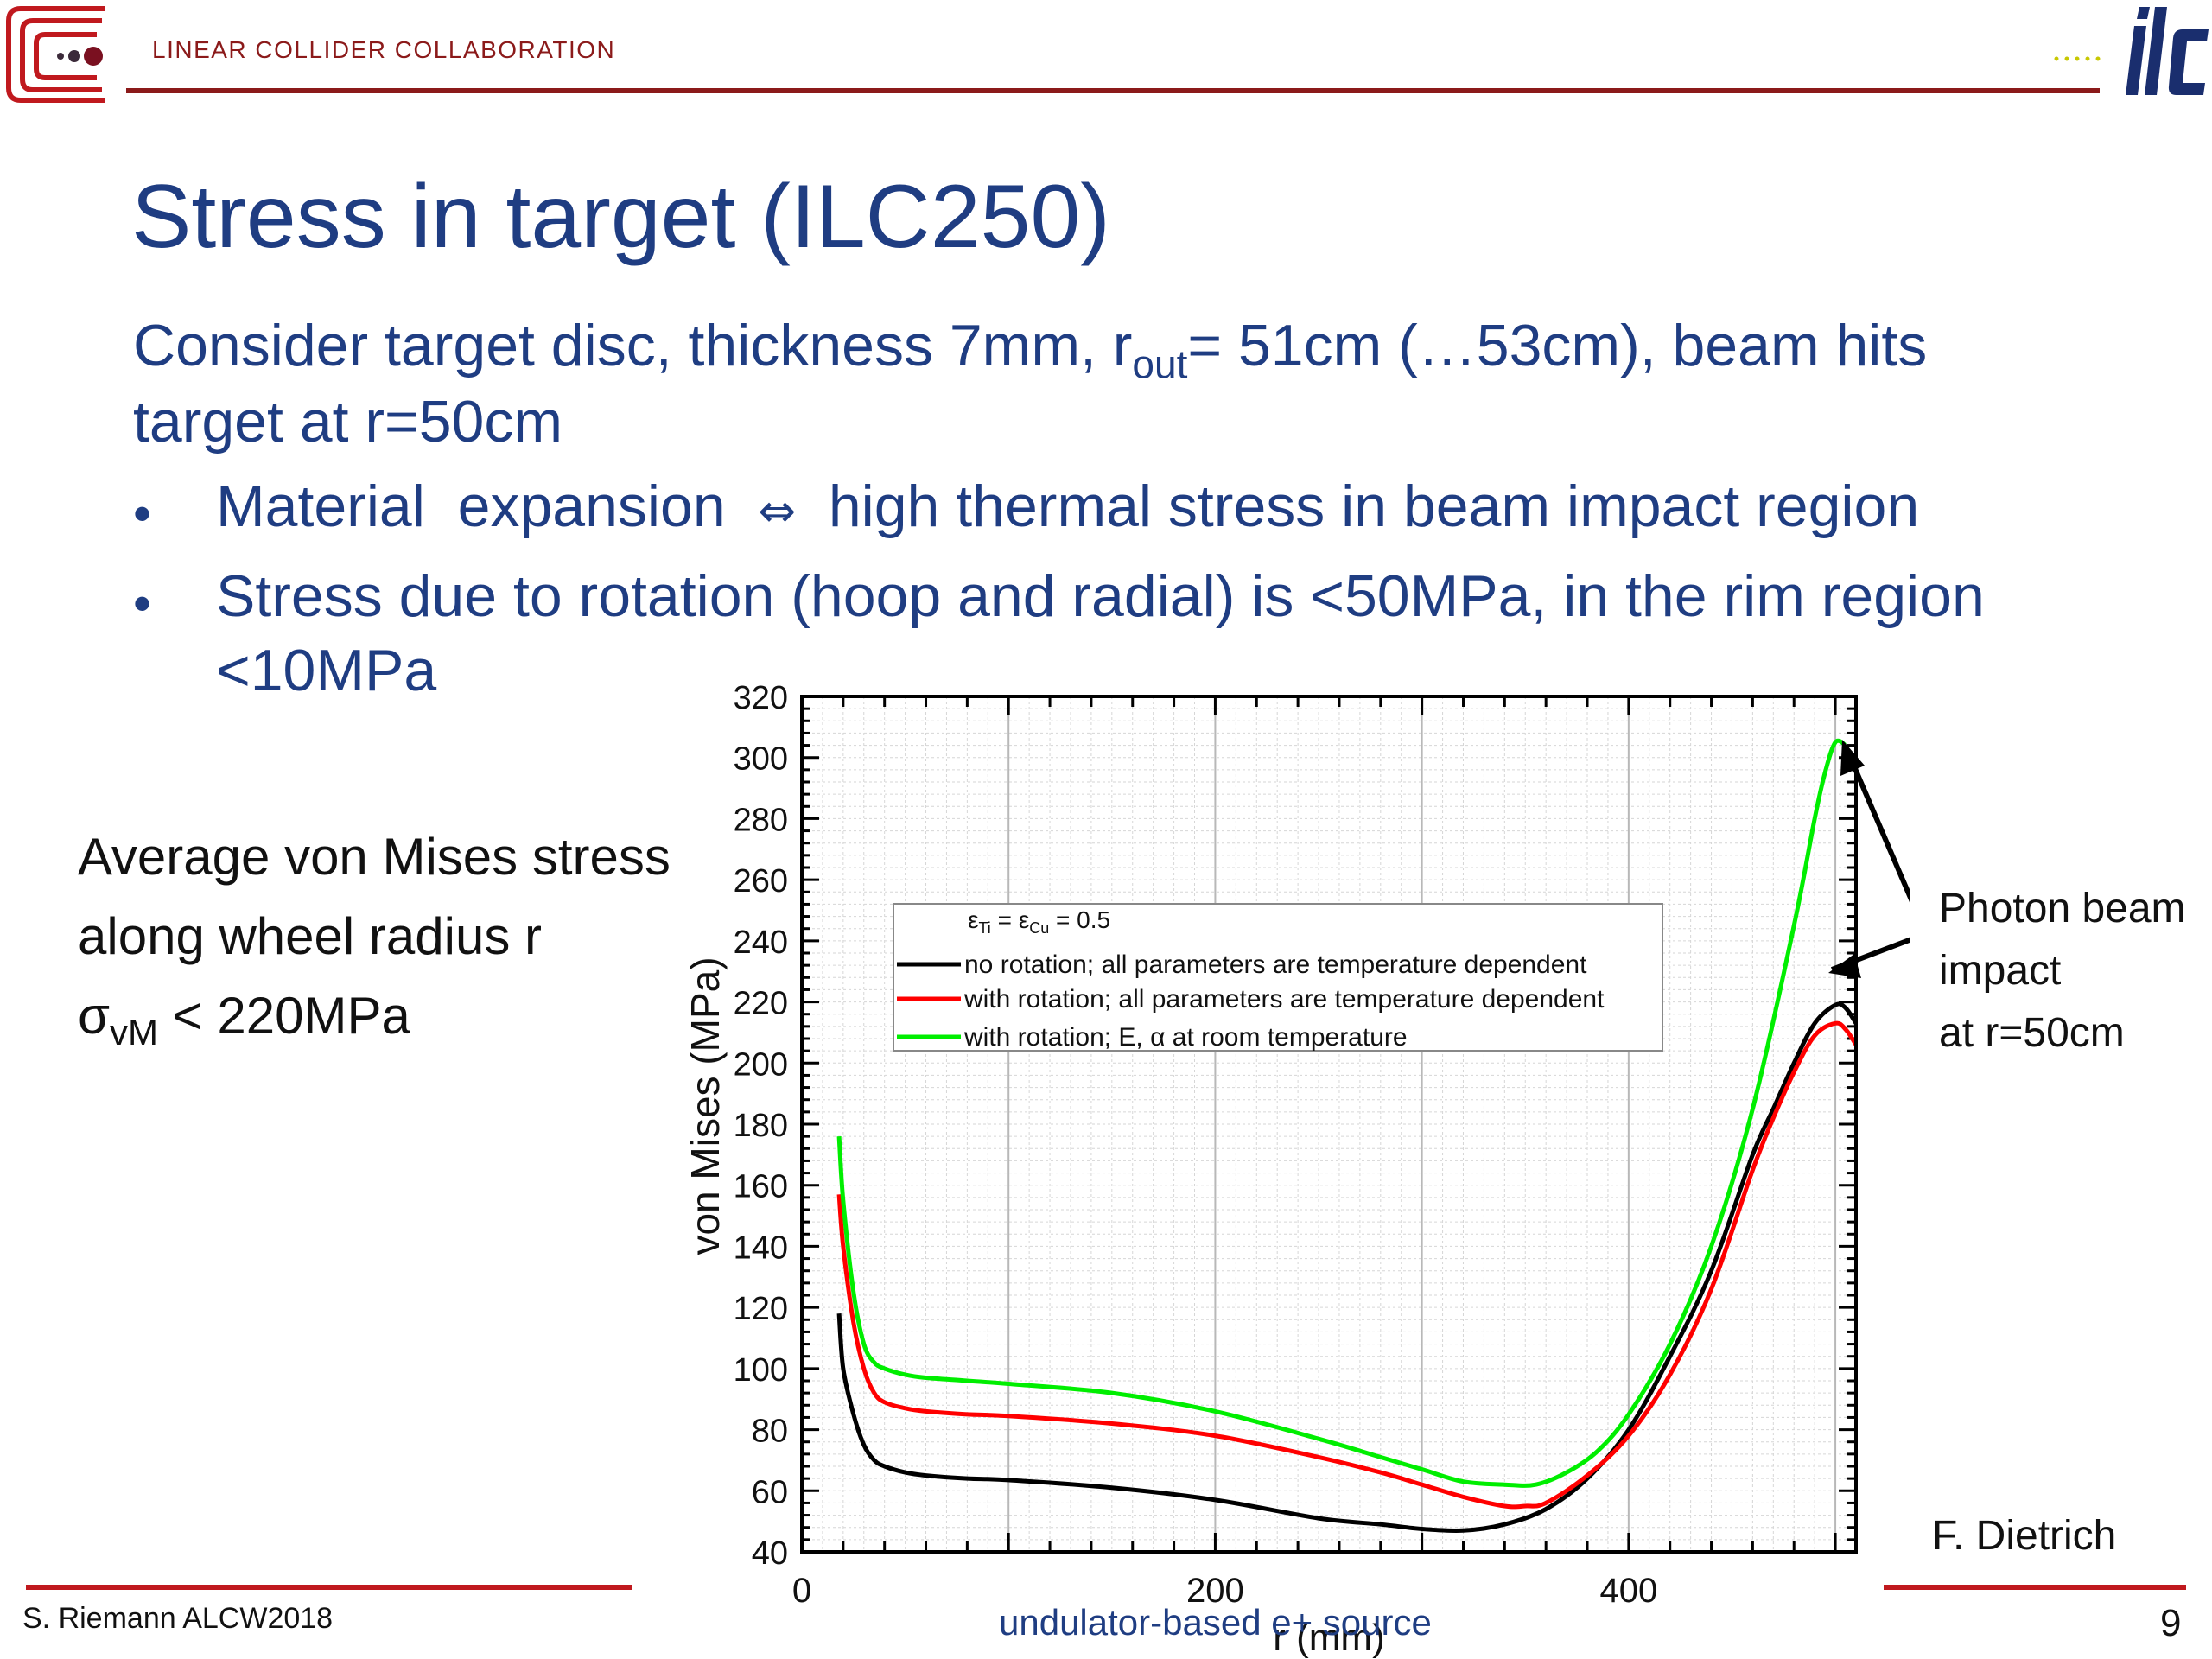  What do you see at coordinates (1628, 1591) in the screenshot?
I see `x-tick-label: 400` at bounding box center [1628, 1591].